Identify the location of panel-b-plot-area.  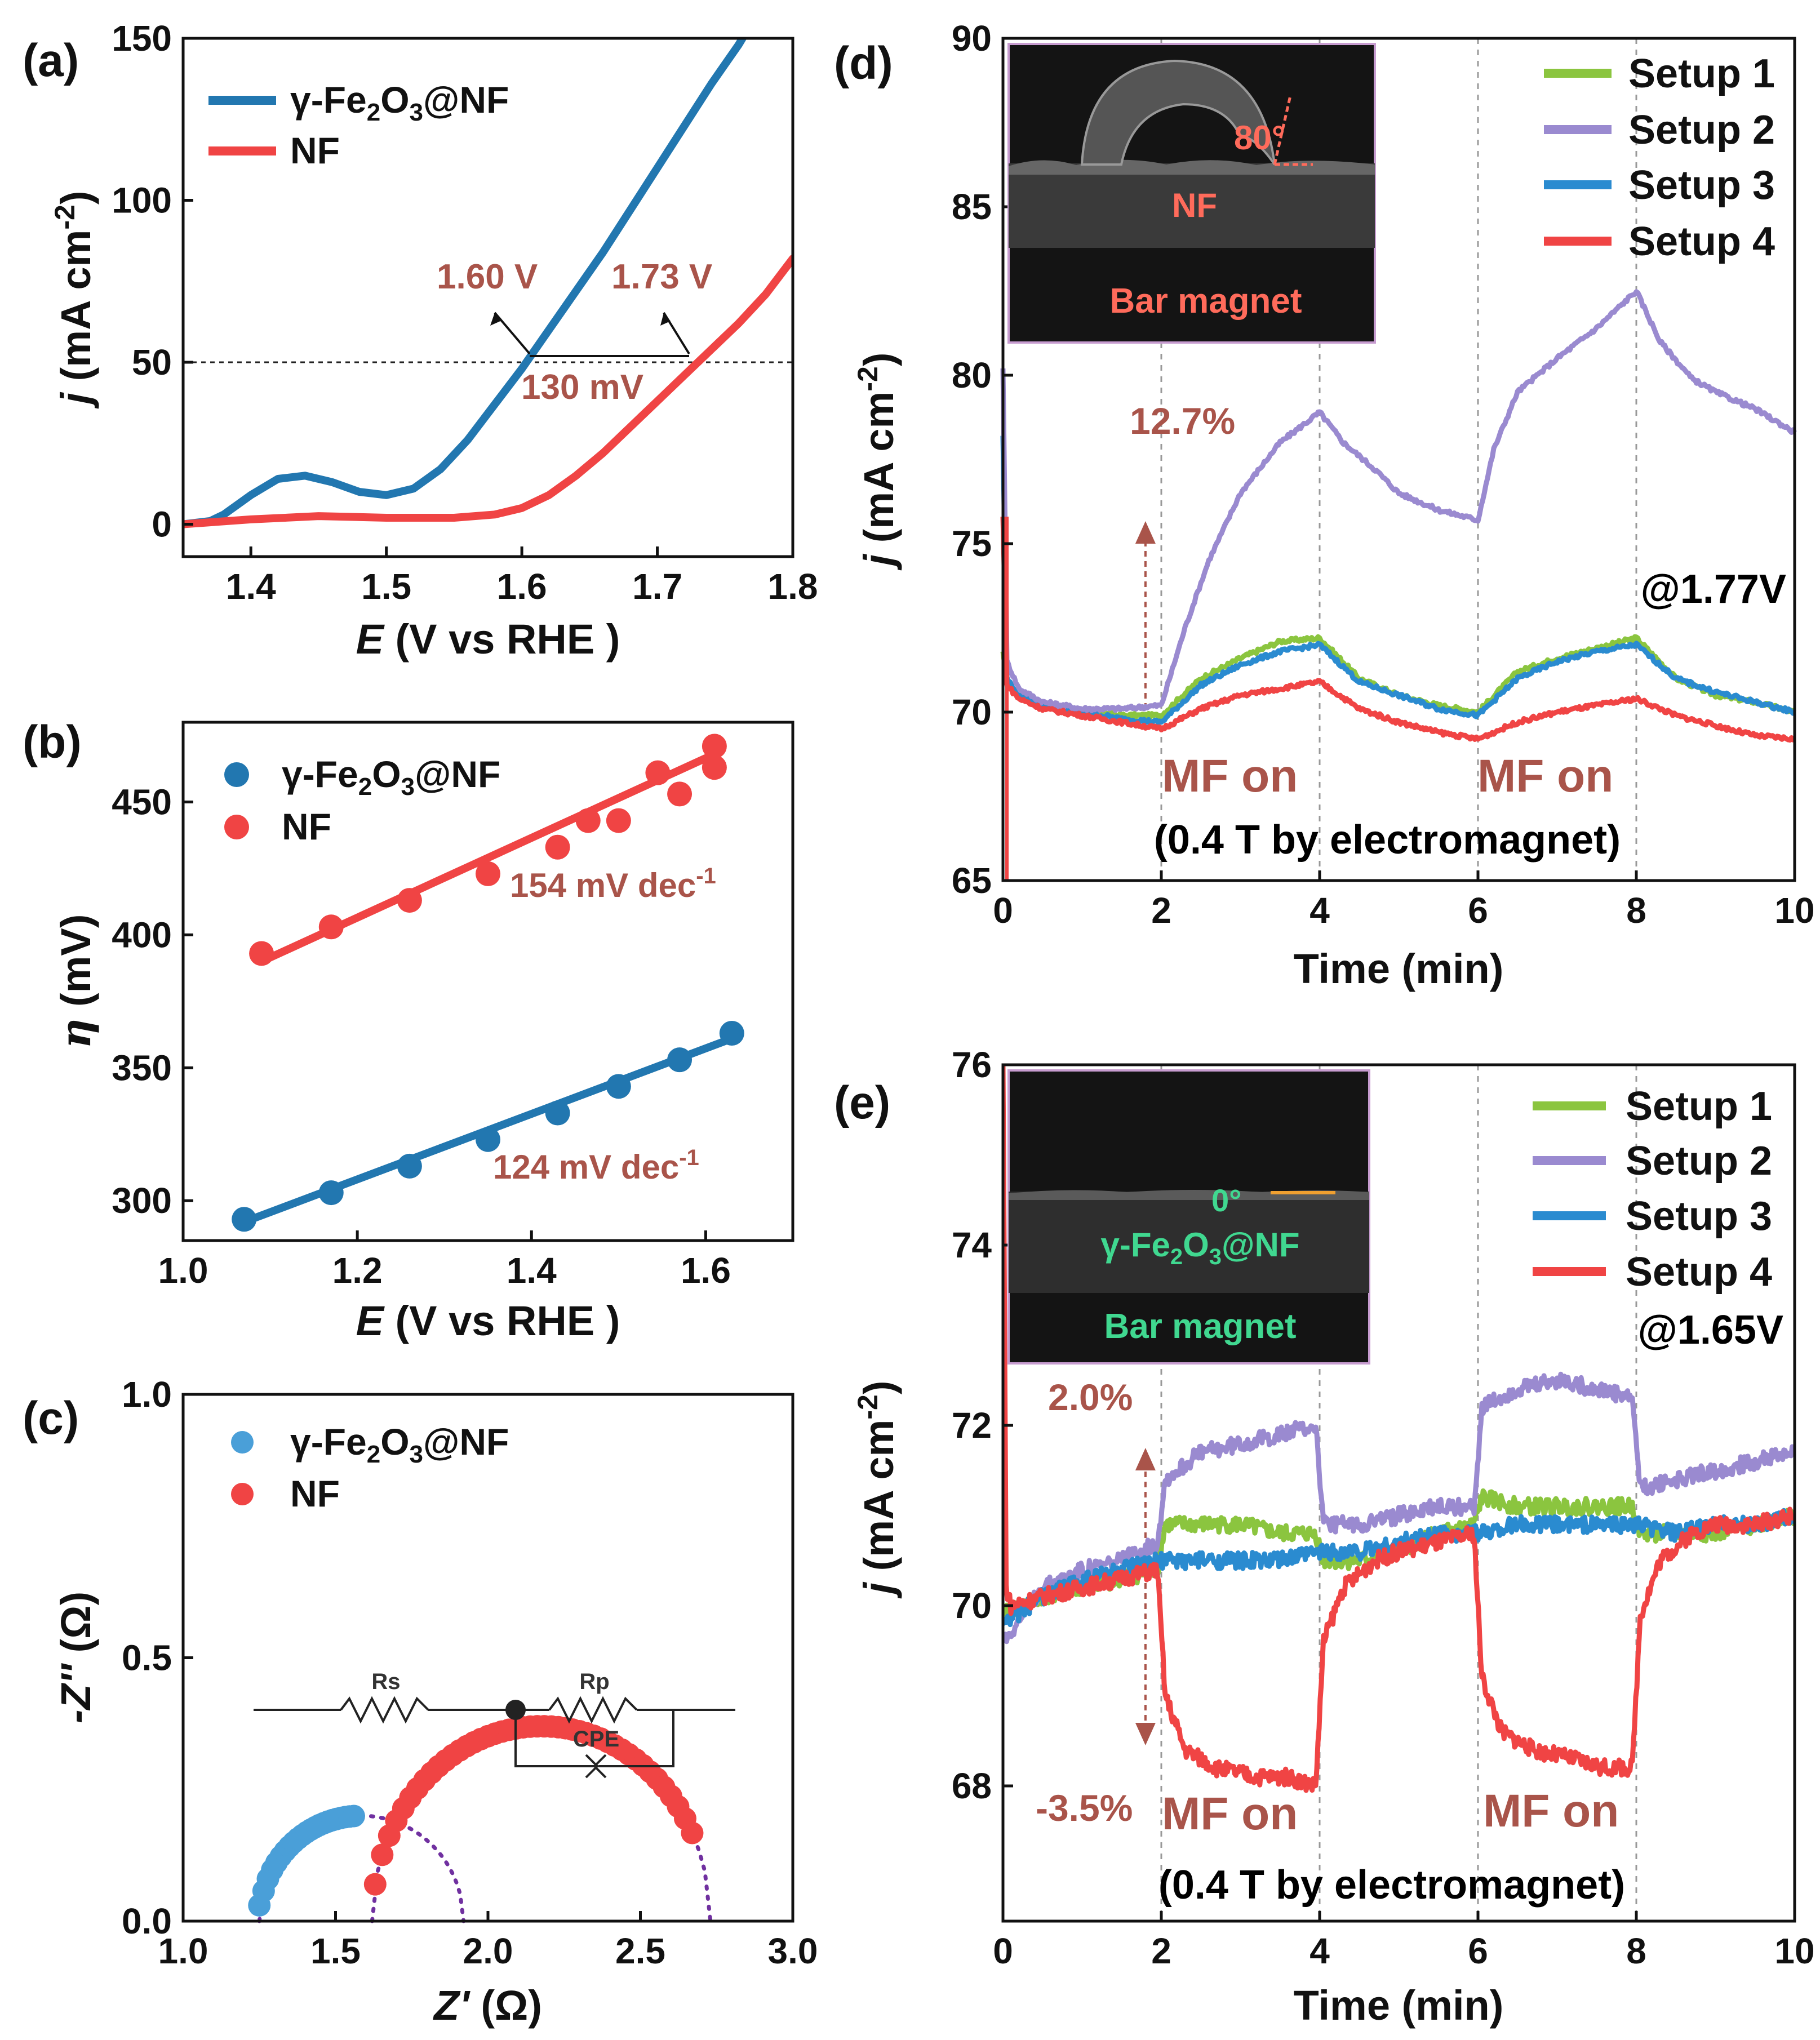
(488, 983).